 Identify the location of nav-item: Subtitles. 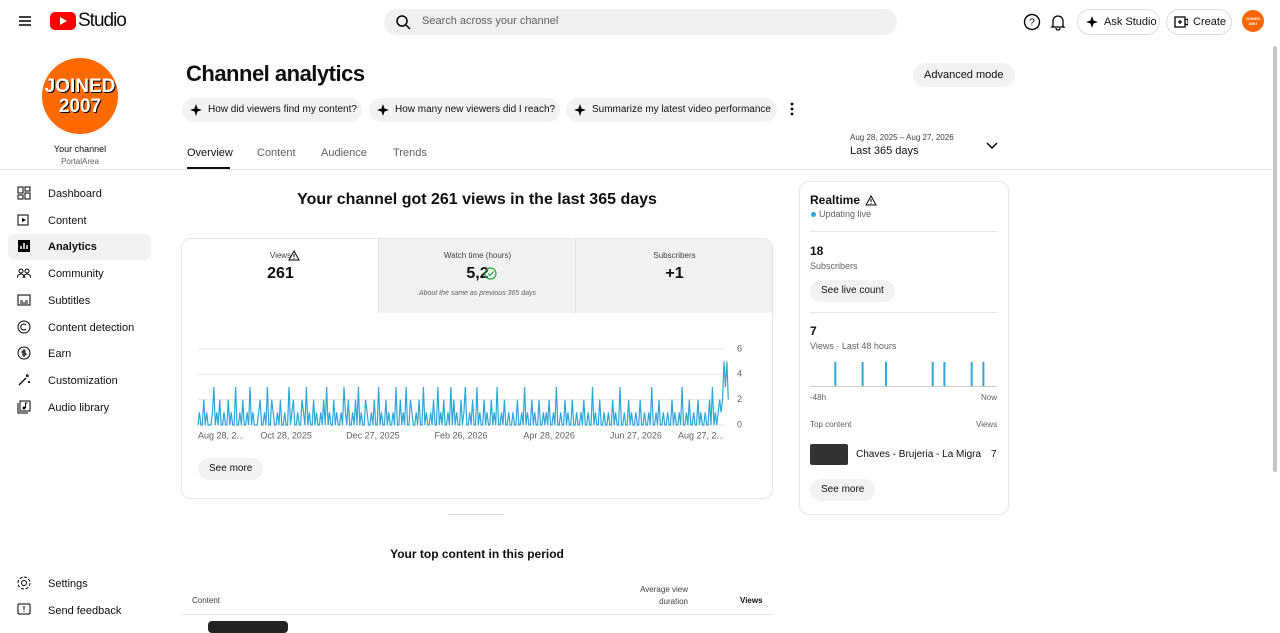
(79, 301).